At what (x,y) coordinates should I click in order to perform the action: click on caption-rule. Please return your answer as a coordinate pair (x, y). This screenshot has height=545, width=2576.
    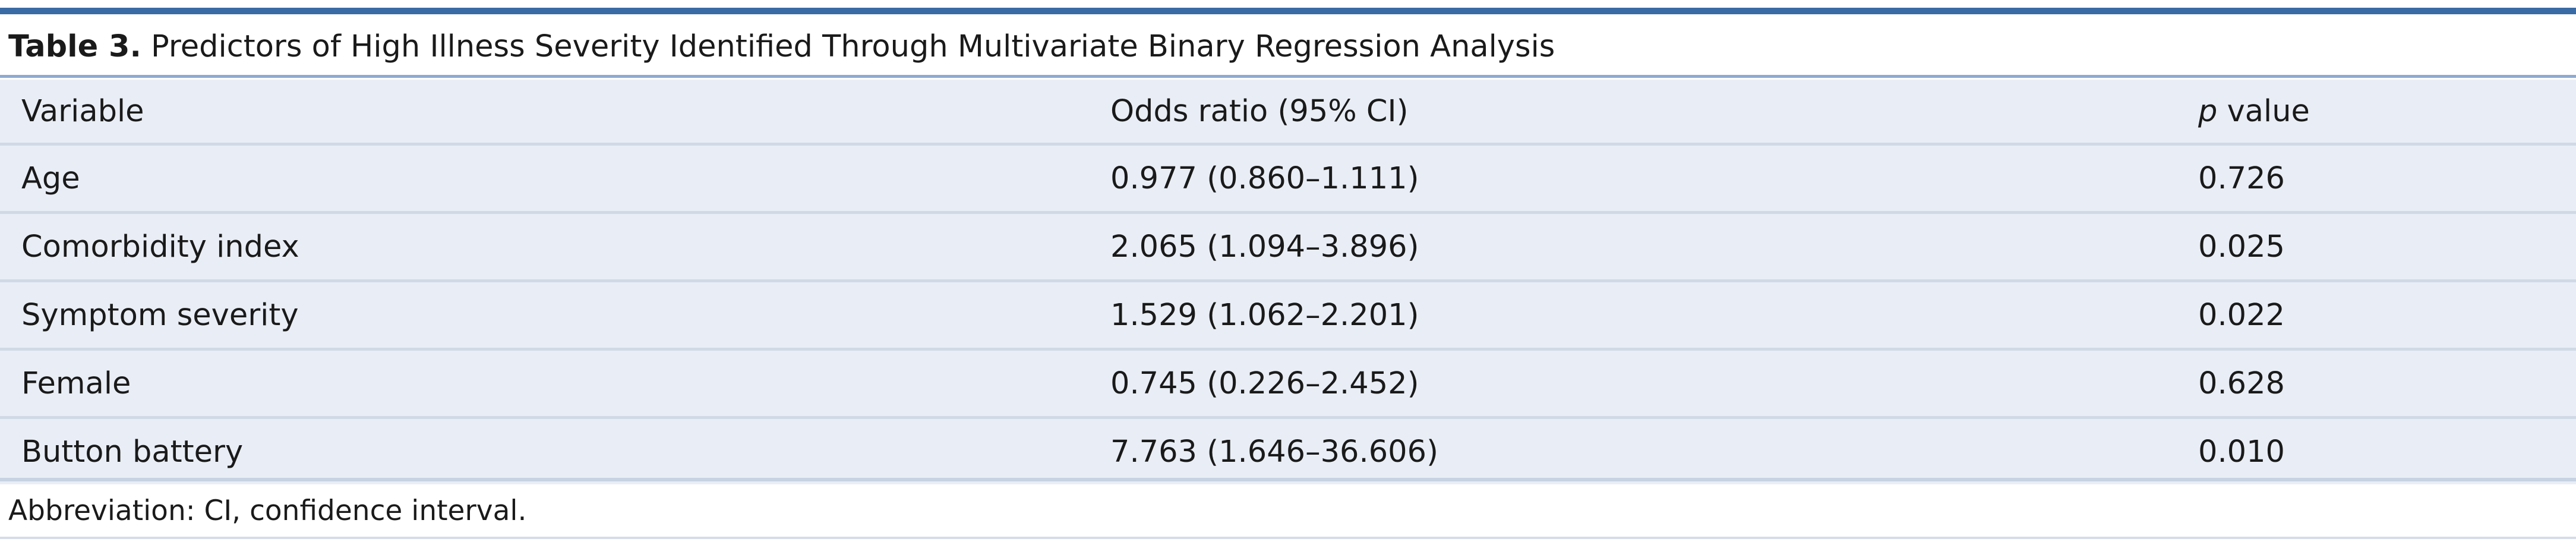
    Looking at the image, I should click on (1288, 76).